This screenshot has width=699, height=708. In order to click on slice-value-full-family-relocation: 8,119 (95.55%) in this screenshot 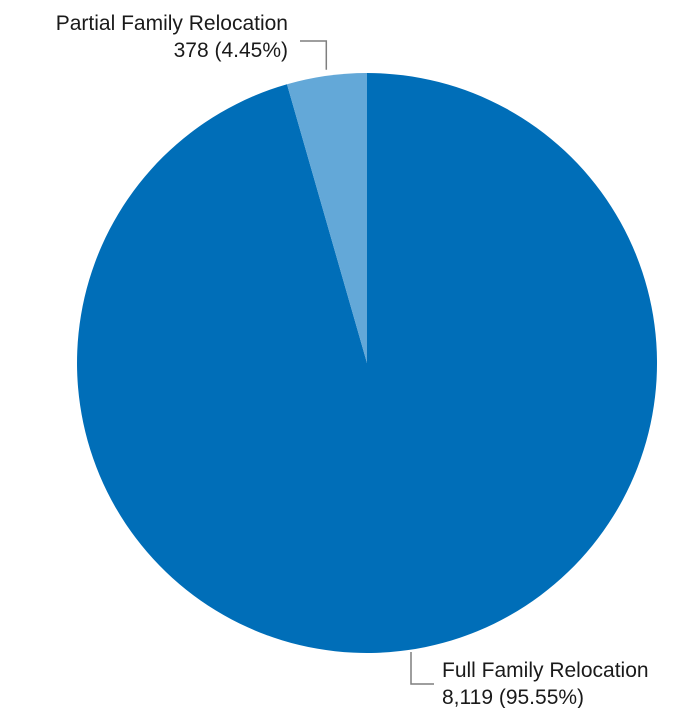, I will do `click(513, 697)`.